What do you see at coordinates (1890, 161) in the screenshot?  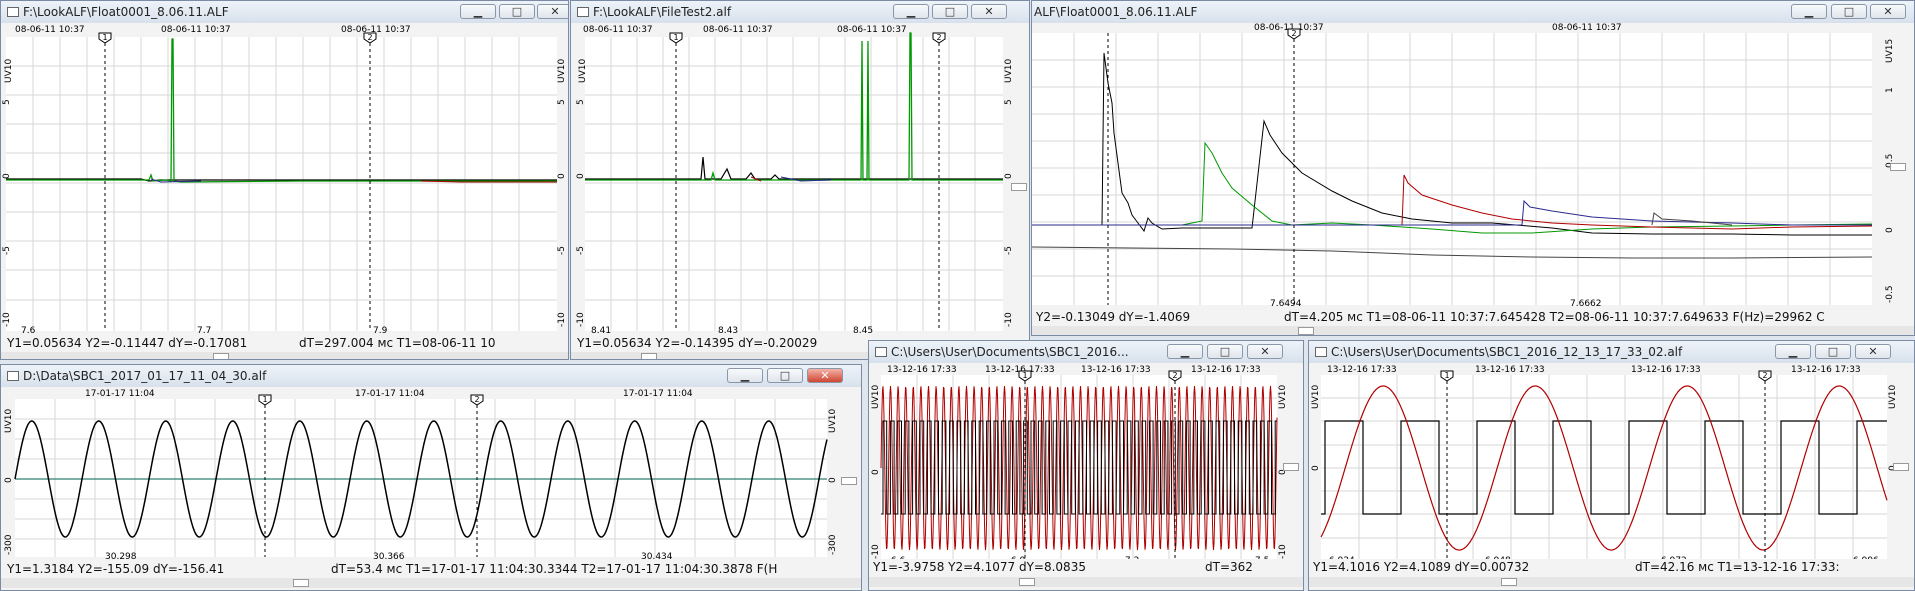 I see `y-tick: 0.5` at bounding box center [1890, 161].